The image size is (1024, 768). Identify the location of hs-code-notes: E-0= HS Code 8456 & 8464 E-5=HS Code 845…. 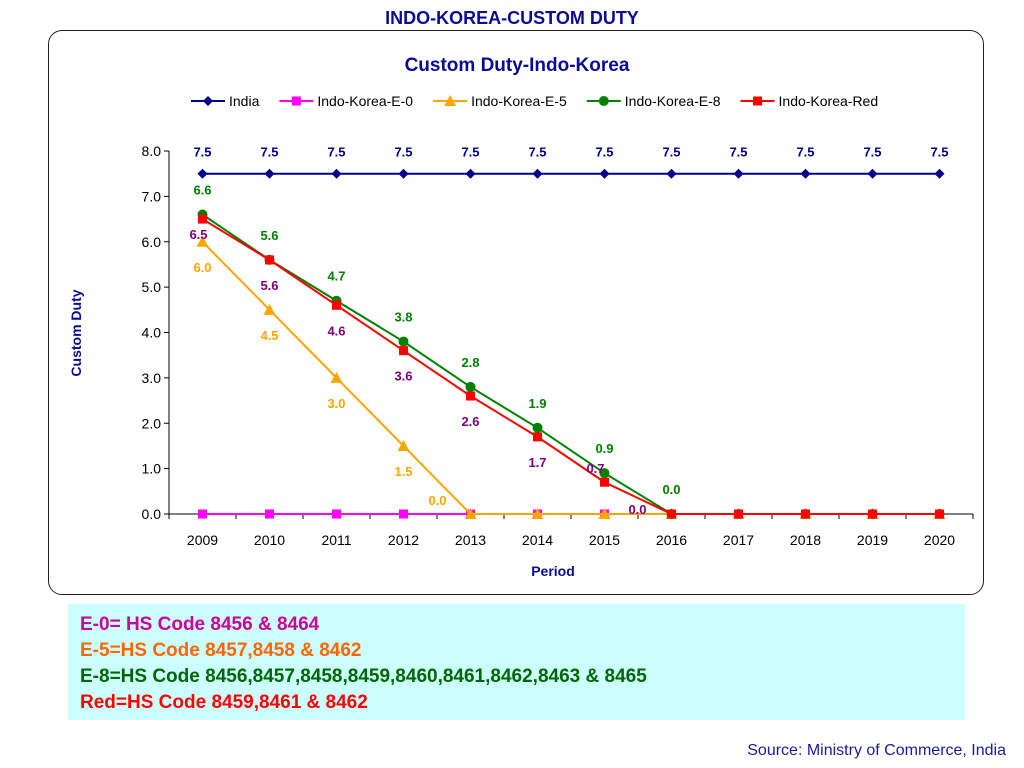
(516, 662).